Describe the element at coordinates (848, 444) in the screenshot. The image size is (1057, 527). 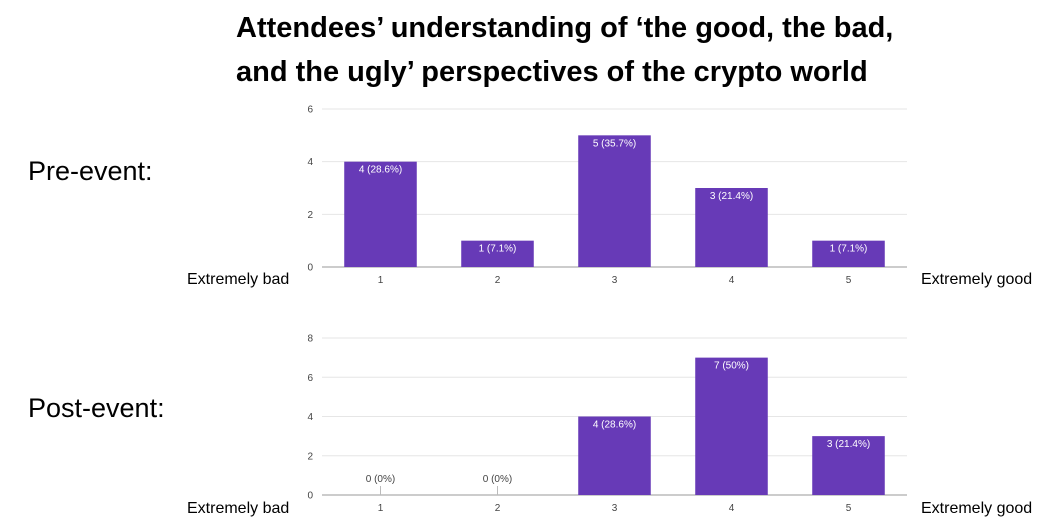
I see `post-data-label-5: 3 (21.4%)` at that location.